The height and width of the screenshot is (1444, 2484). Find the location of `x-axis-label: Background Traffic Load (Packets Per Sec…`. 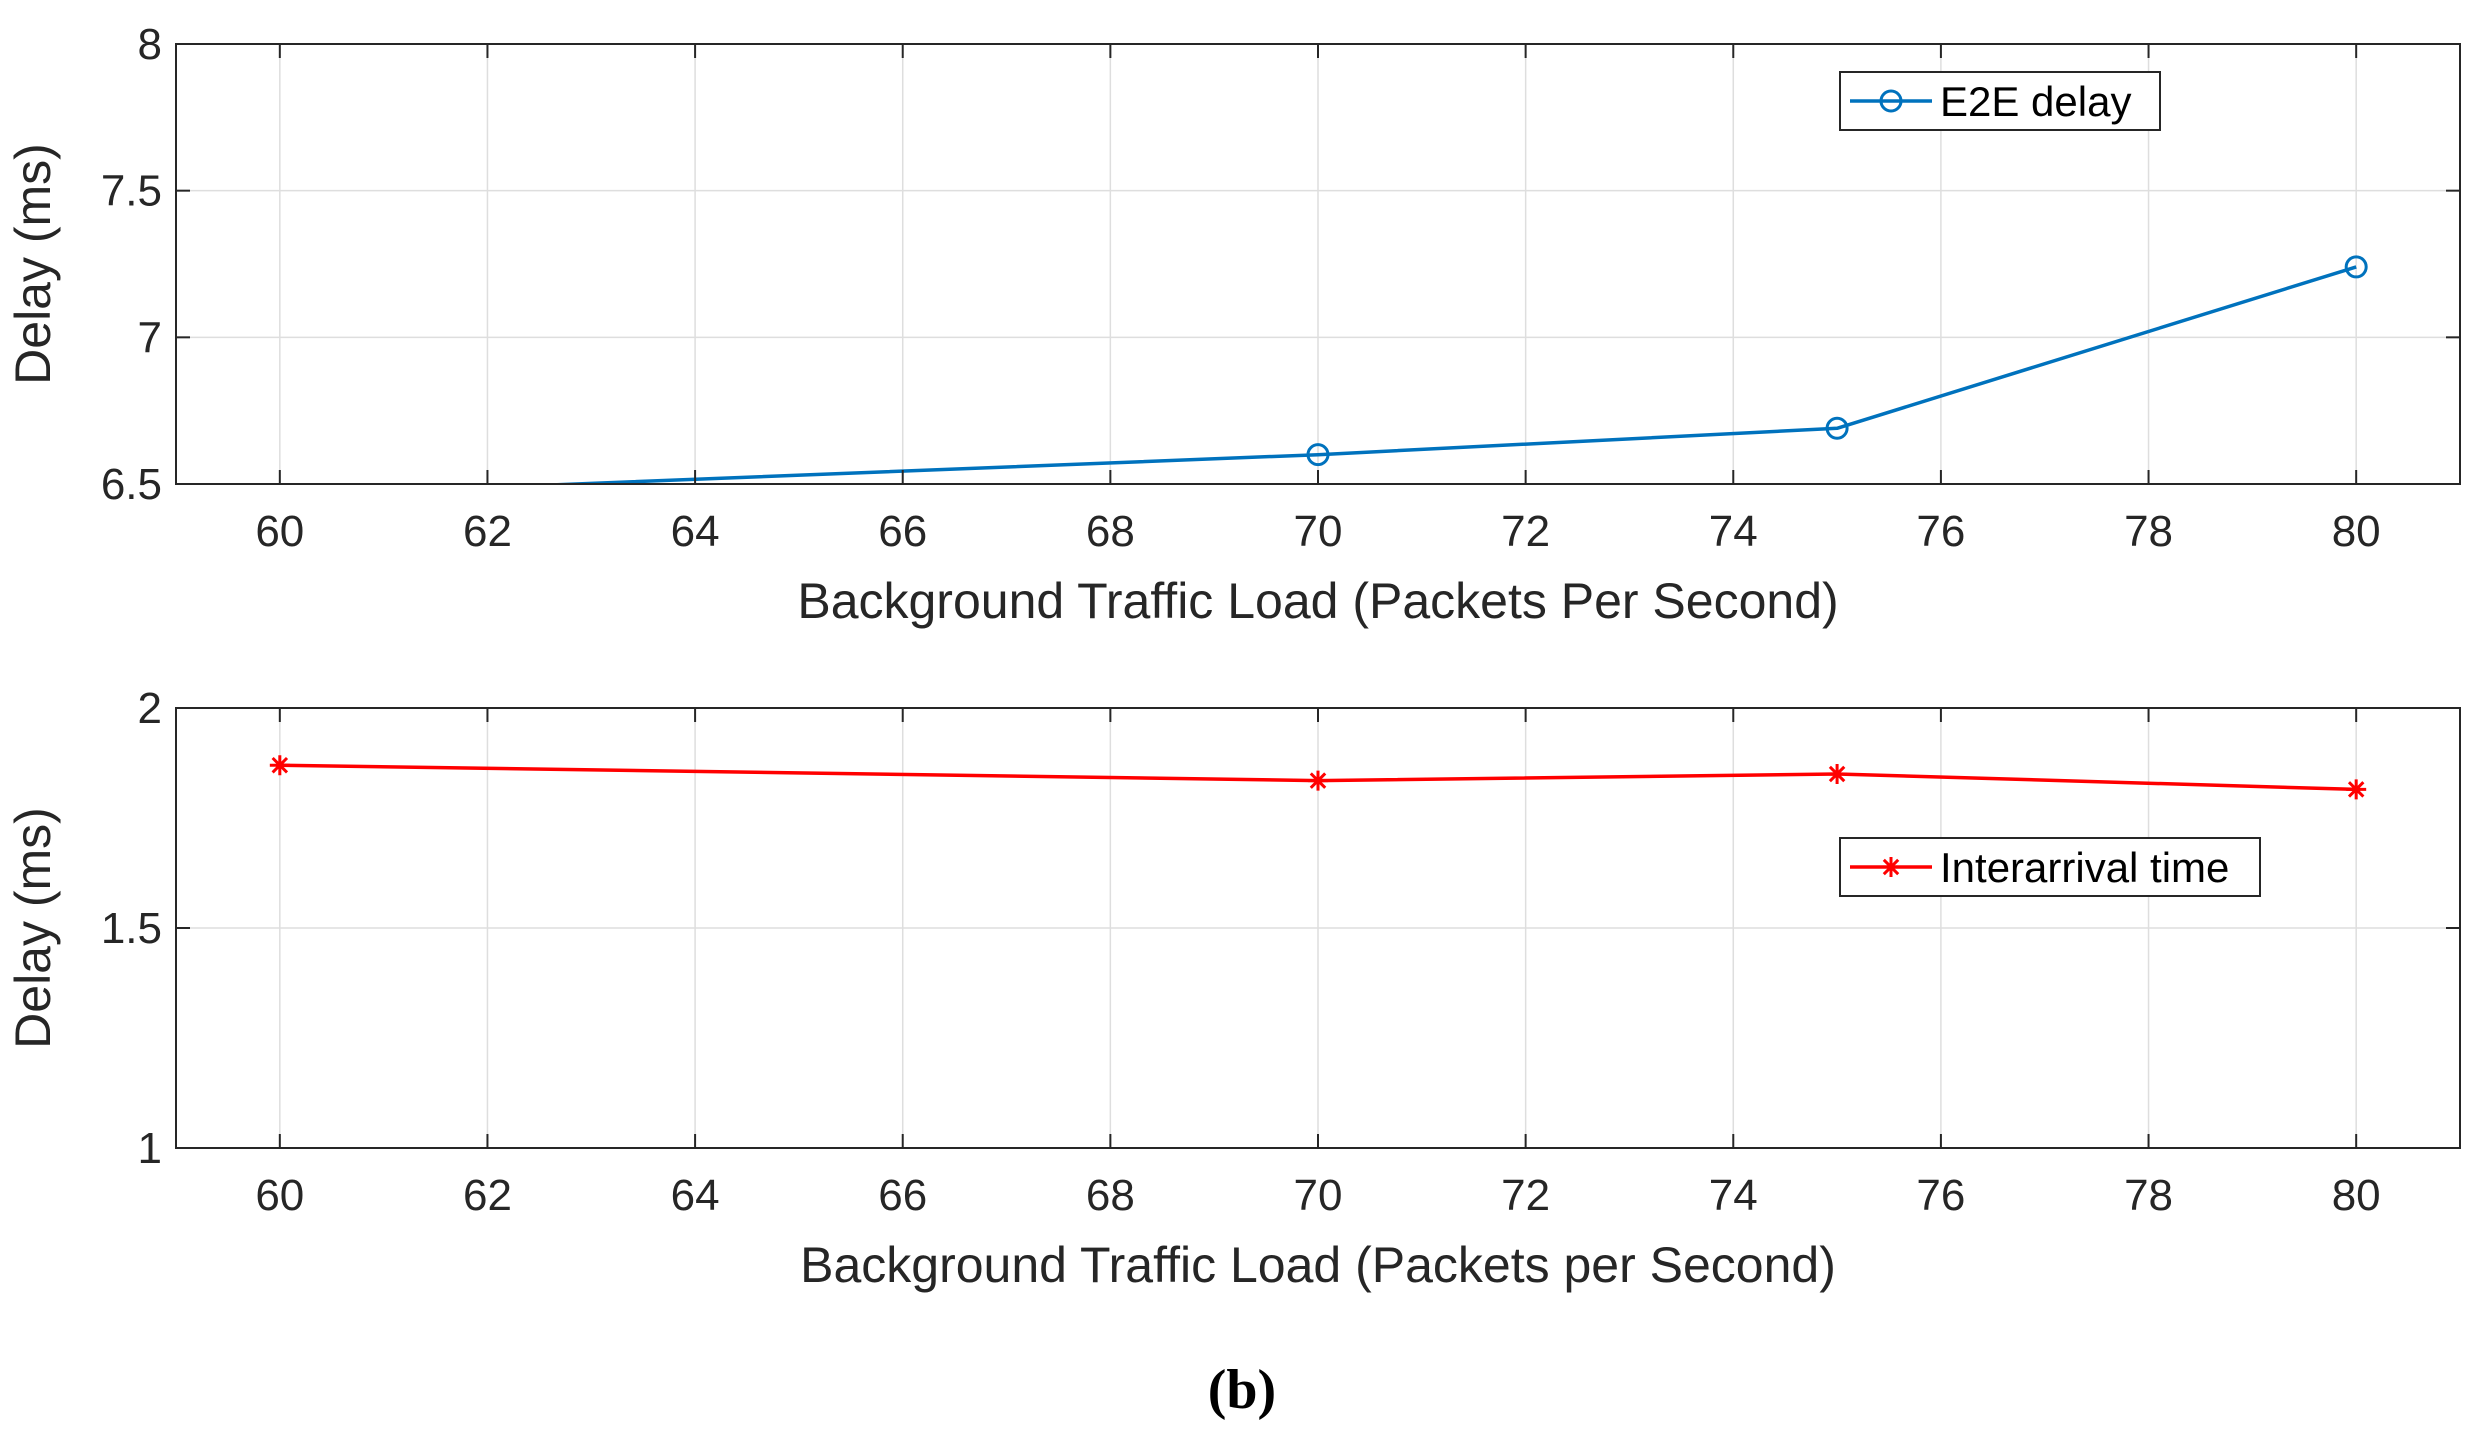

x-axis-label: Background Traffic Load (Packets Per Sec… is located at coordinates (1317, 601).